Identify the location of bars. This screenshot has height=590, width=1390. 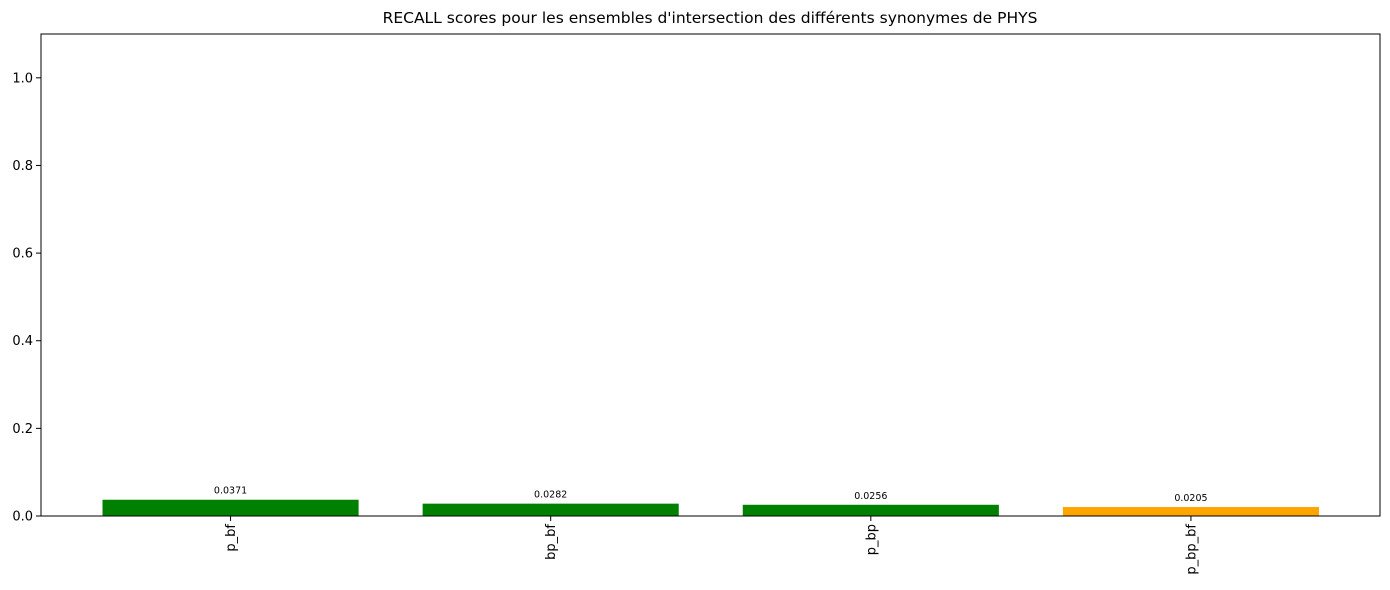
(710, 507).